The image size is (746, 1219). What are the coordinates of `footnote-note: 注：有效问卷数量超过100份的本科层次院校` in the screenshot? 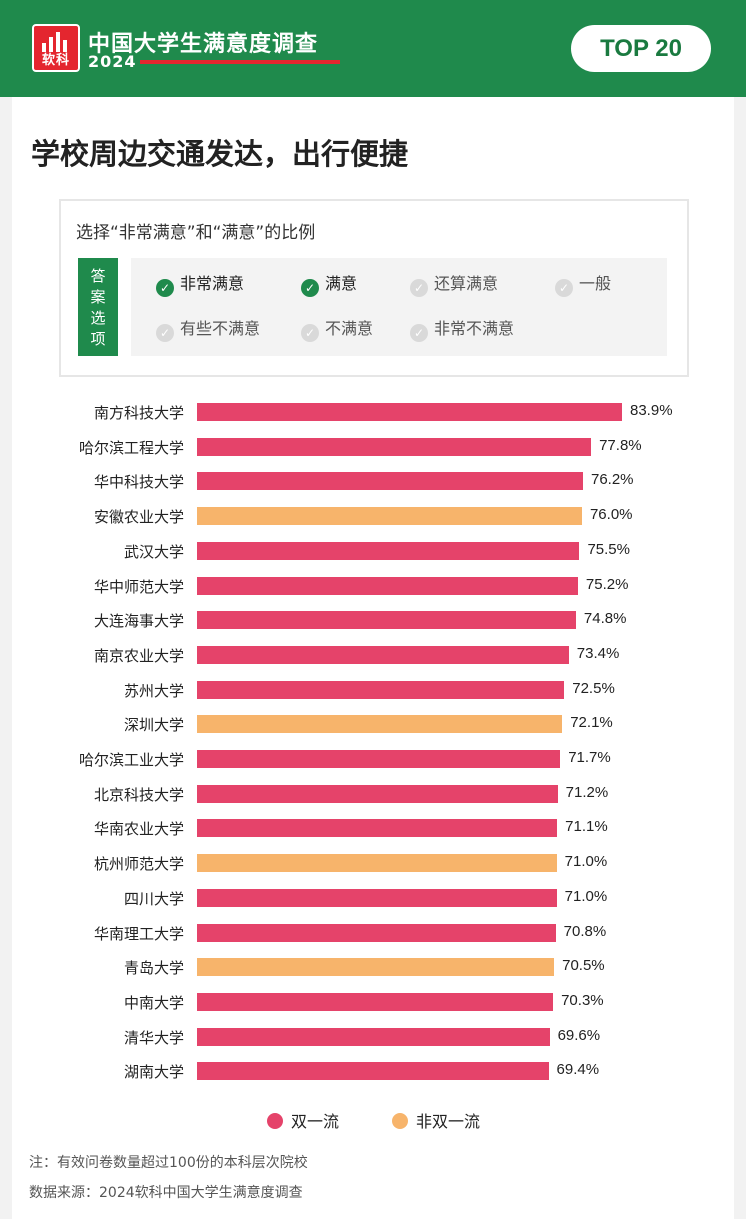 It's located at (168, 1163).